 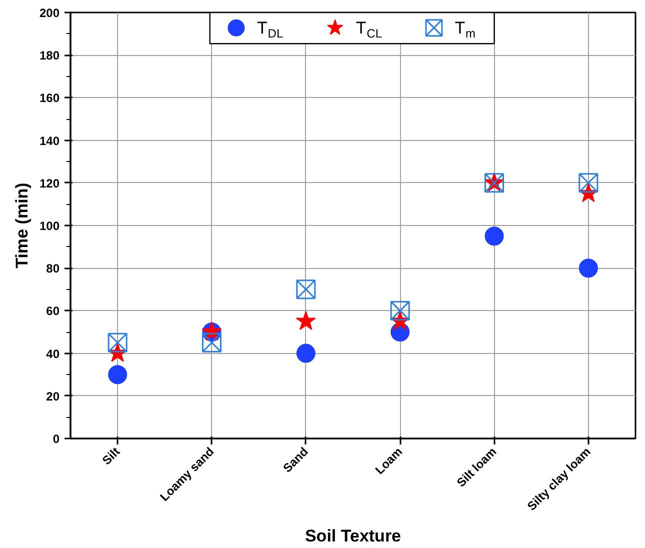 What do you see at coordinates (49, 183) in the screenshot?
I see `y-tick-label: 120` at bounding box center [49, 183].